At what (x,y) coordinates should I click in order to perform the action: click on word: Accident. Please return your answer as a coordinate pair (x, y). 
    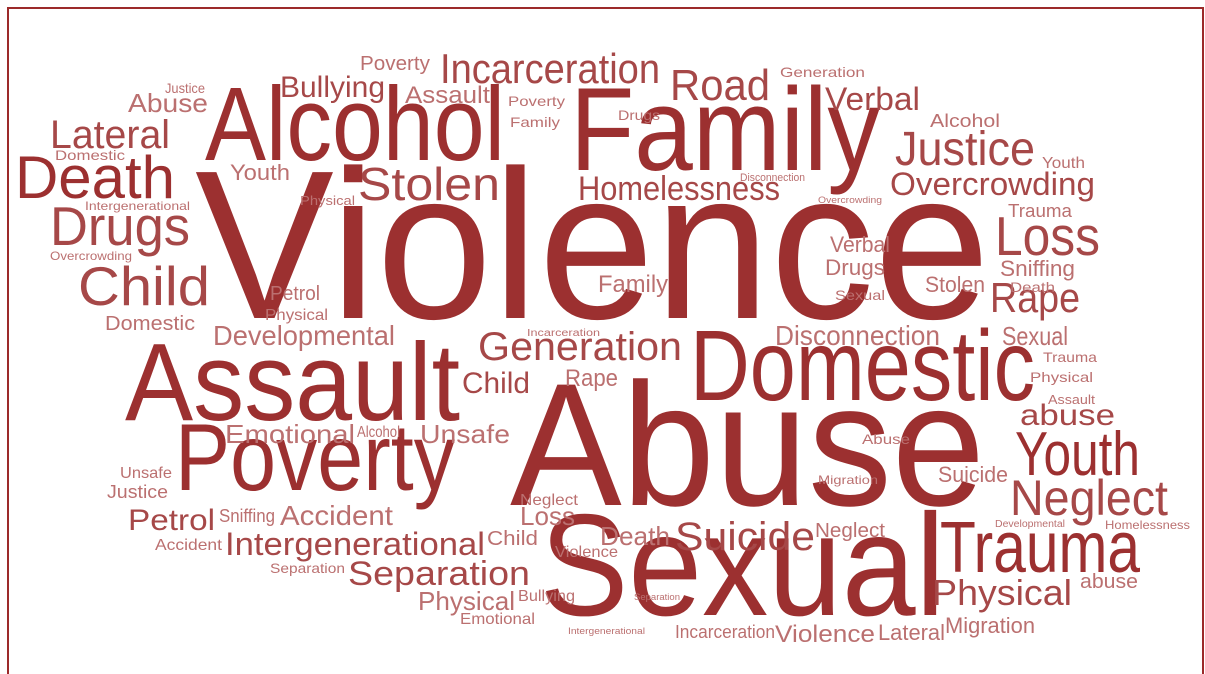
    Looking at the image, I should click on (336, 515).